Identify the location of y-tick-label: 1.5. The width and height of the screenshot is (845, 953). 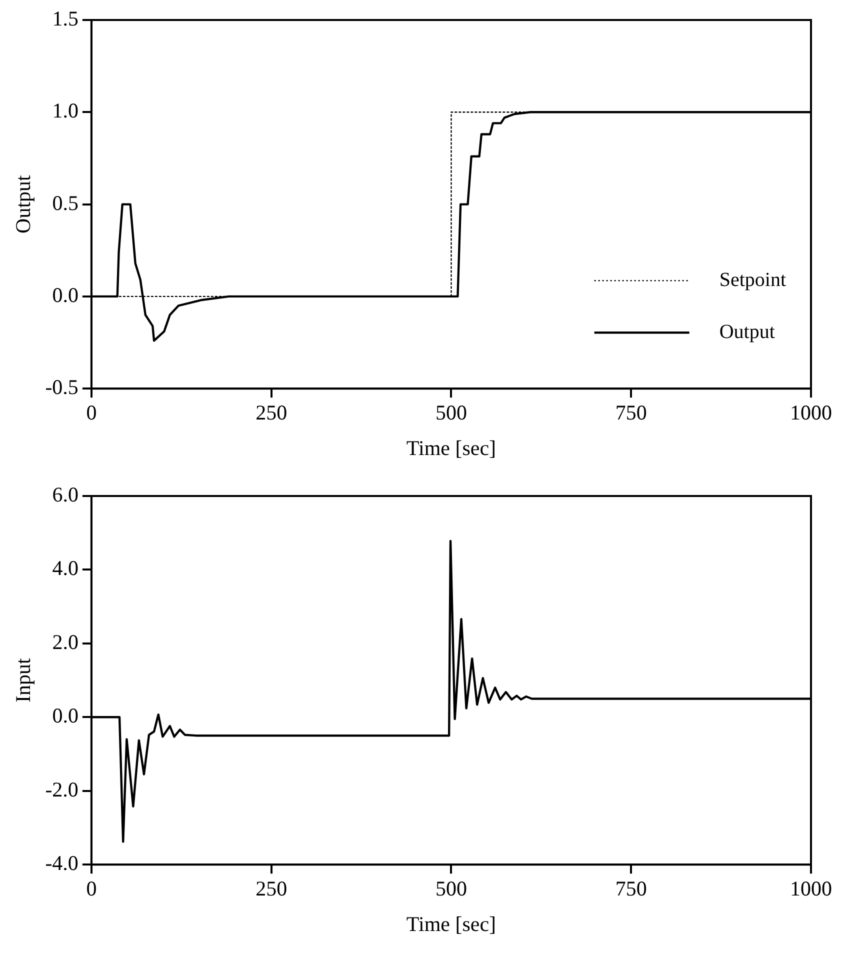
(65, 18).